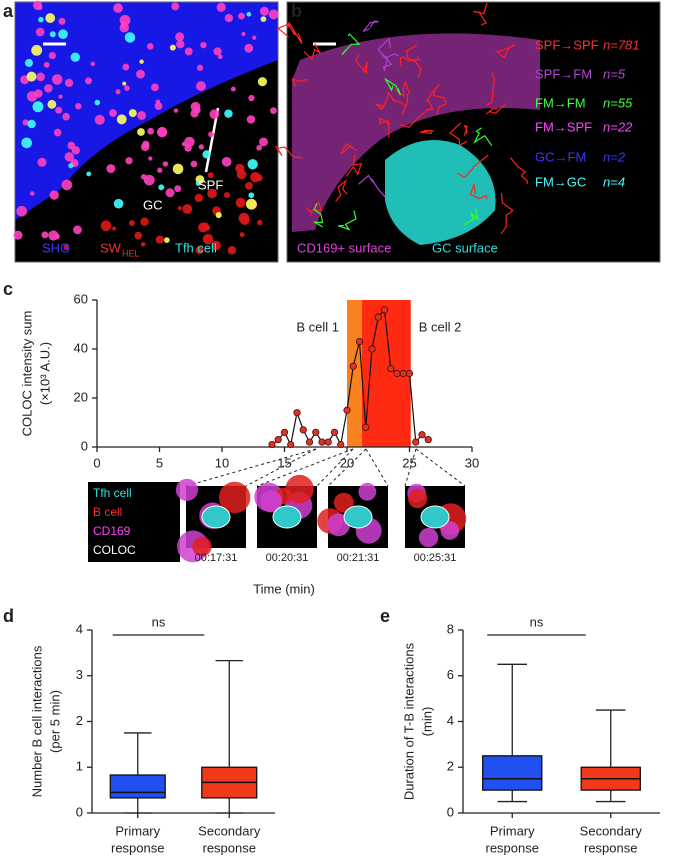  What do you see at coordinates (358, 517) in the screenshot?
I see `tfh-cell` at bounding box center [358, 517].